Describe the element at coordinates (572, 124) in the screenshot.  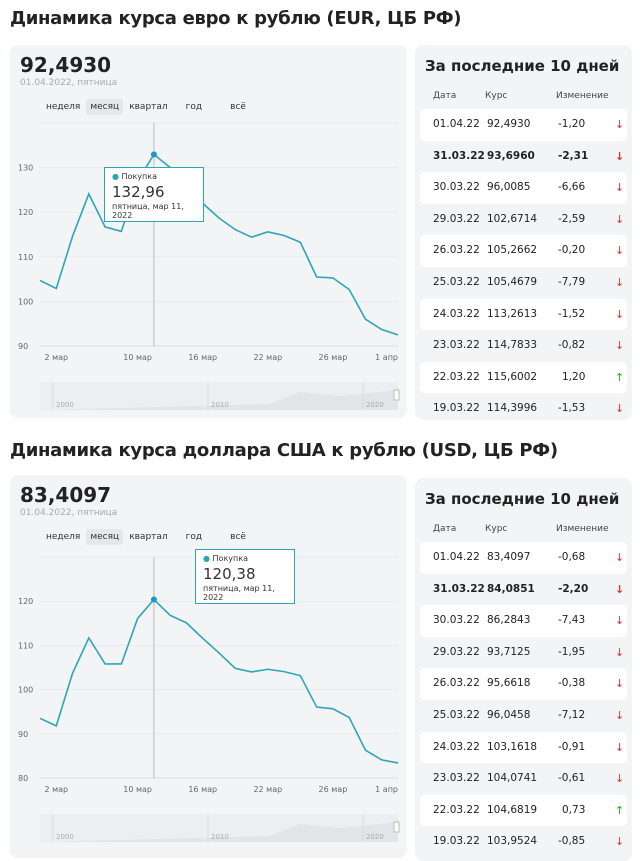
I see `row-change: -1,20` at that location.